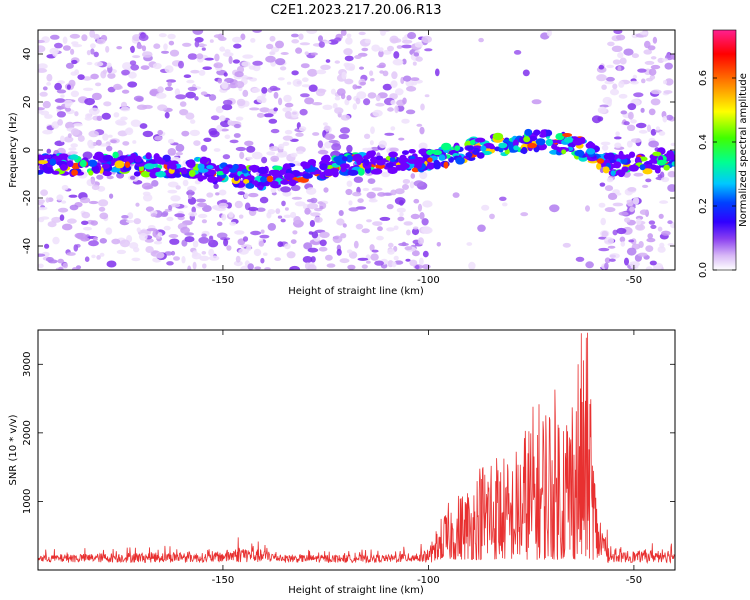 Image resolution: width=750 pixels, height=600 pixels. Describe the element at coordinates (355, 10) in the screenshot. I see `figure-title: C2E1.2023.217.20.06.R13` at that location.